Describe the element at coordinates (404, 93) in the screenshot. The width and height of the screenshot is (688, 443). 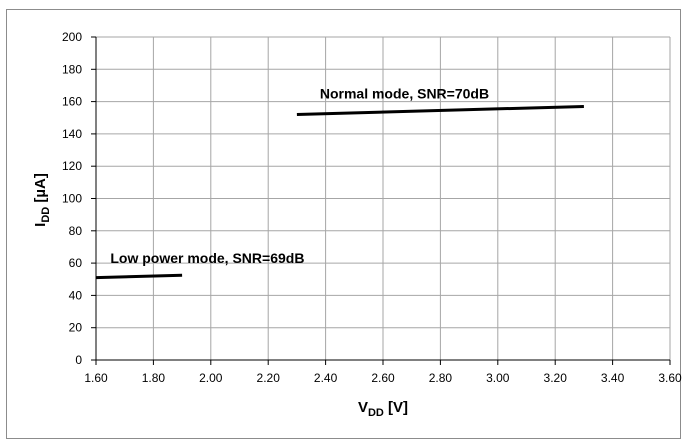
I see `annotation-label: Normal mode, SNR=70dB` at that location.